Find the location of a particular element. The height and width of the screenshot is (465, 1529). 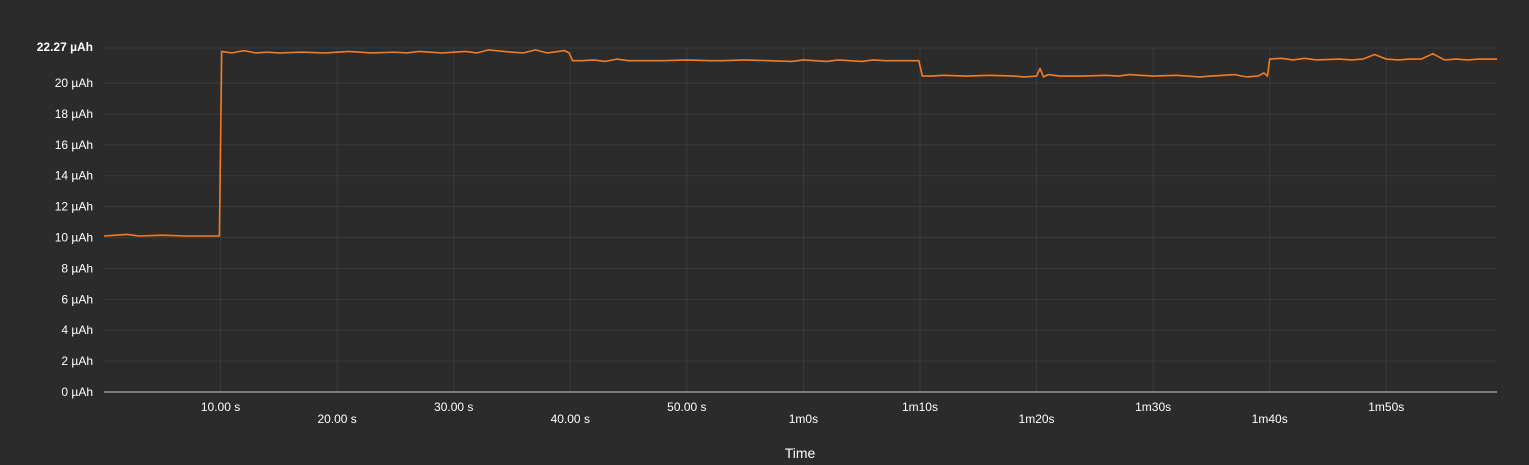

x-tick-label: 1m10s is located at coordinates (920, 407).